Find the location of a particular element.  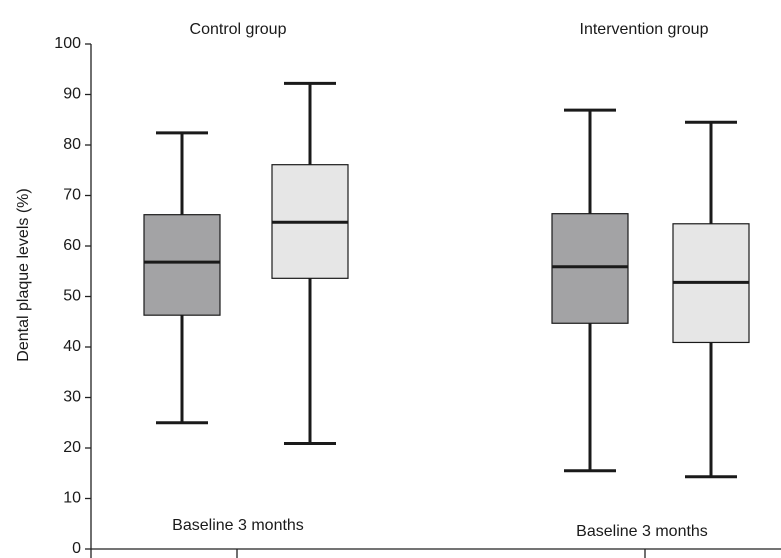

group-title: Control group is located at coordinates (238, 29).